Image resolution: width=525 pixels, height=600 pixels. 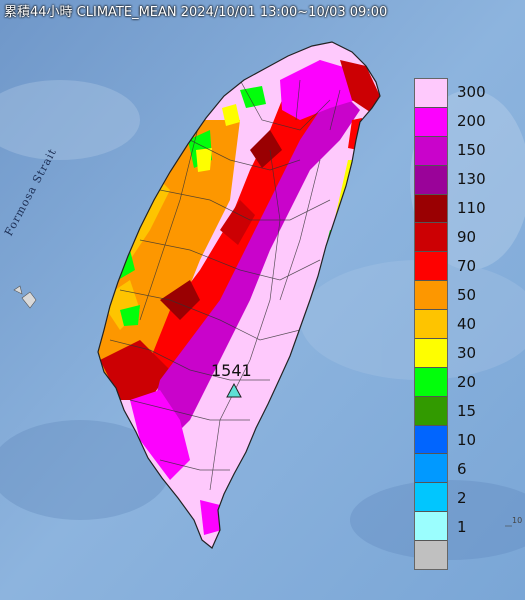 What do you see at coordinates (467, 439) in the screenshot?
I see `legend-label: 10` at bounding box center [467, 439].